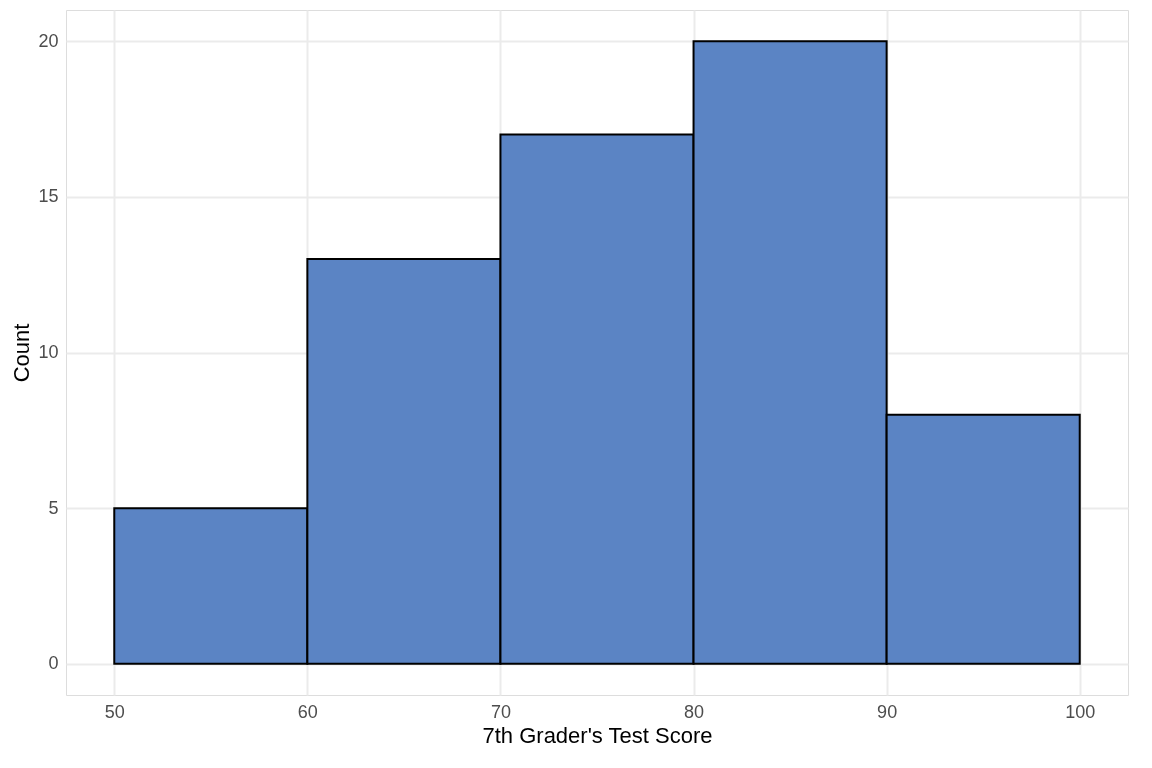 This screenshot has width=1152, height=768. I want to click on x-tick-label: 60, so click(307, 711).